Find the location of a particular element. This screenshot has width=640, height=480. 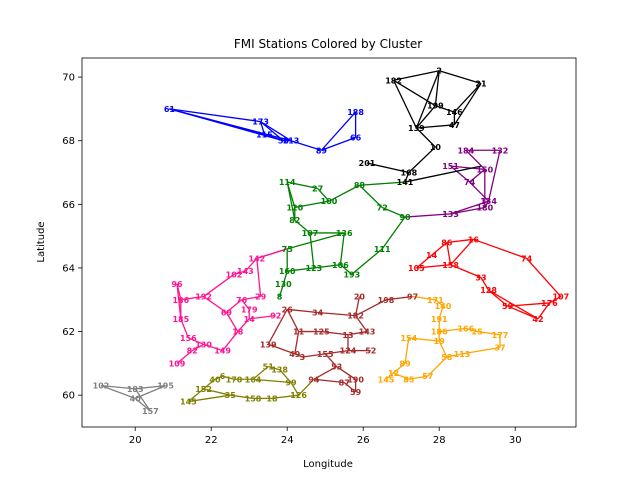

station-label: 6 is located at coordinates (223, 376).